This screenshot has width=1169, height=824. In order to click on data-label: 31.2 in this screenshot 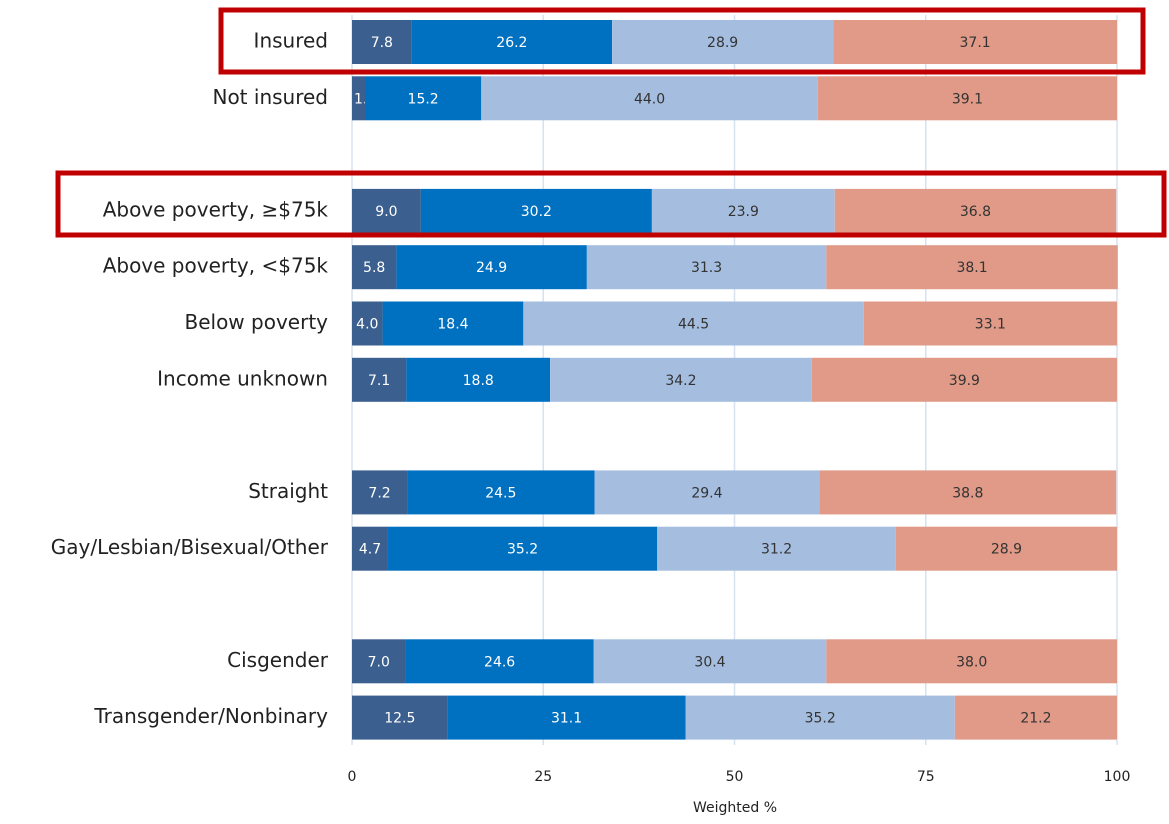, I will do `click(776, 550)`.